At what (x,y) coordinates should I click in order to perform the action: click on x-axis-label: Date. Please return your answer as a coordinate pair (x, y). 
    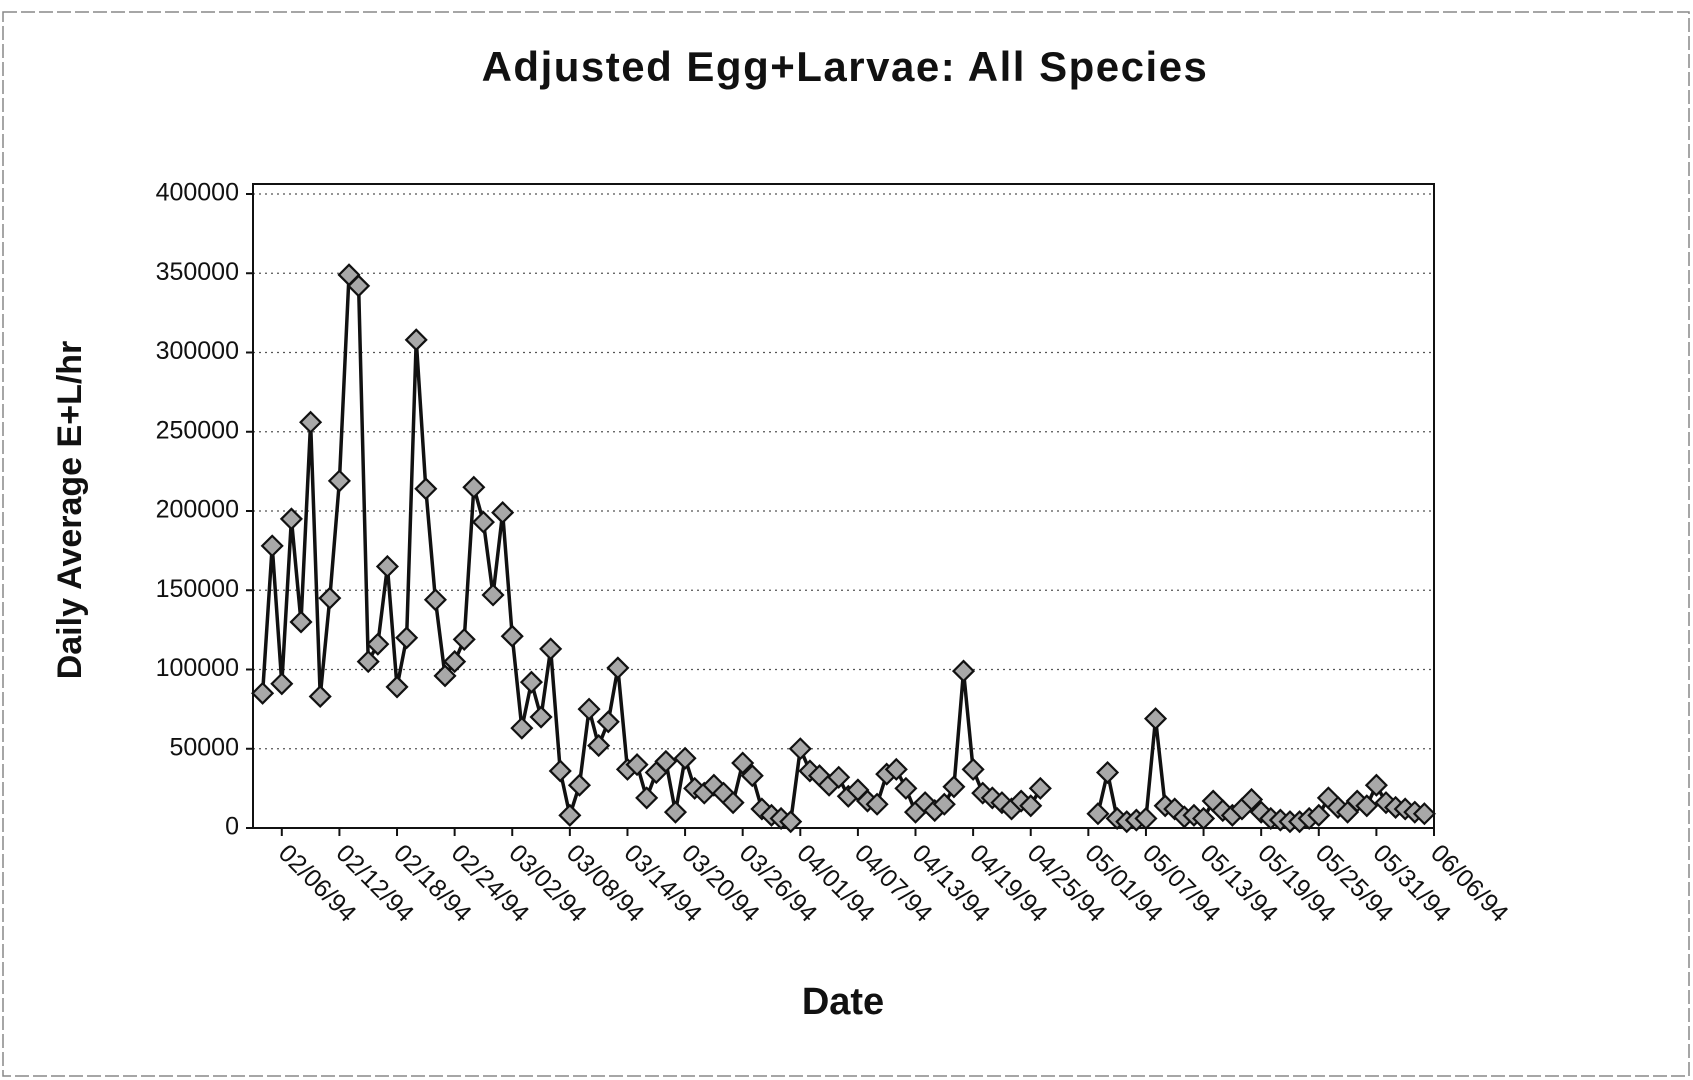
    Looking at the image, I should click on (843, 1002).